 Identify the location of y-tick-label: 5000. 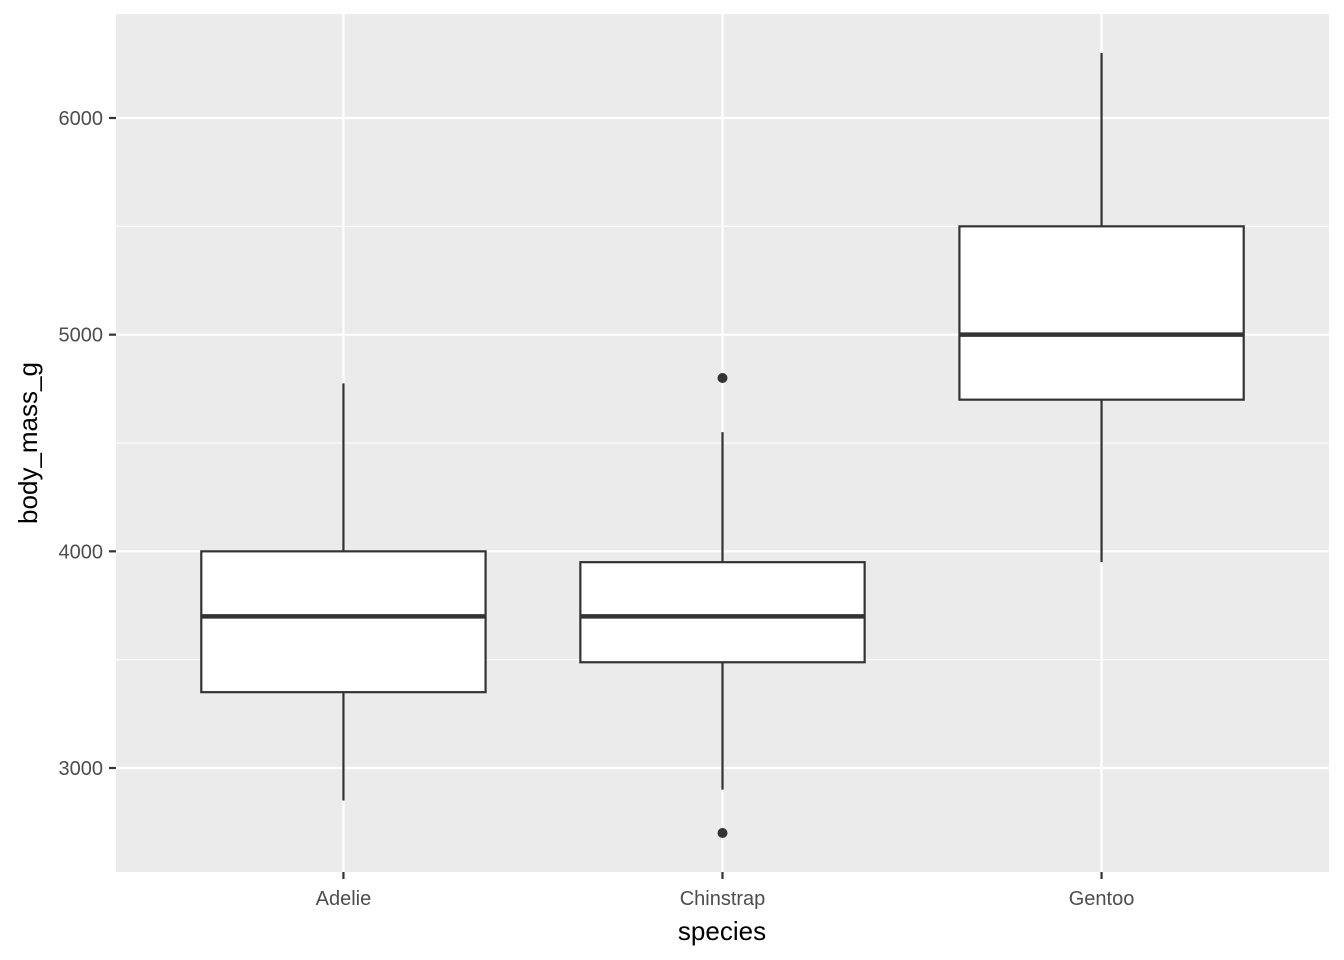
(81, 336).